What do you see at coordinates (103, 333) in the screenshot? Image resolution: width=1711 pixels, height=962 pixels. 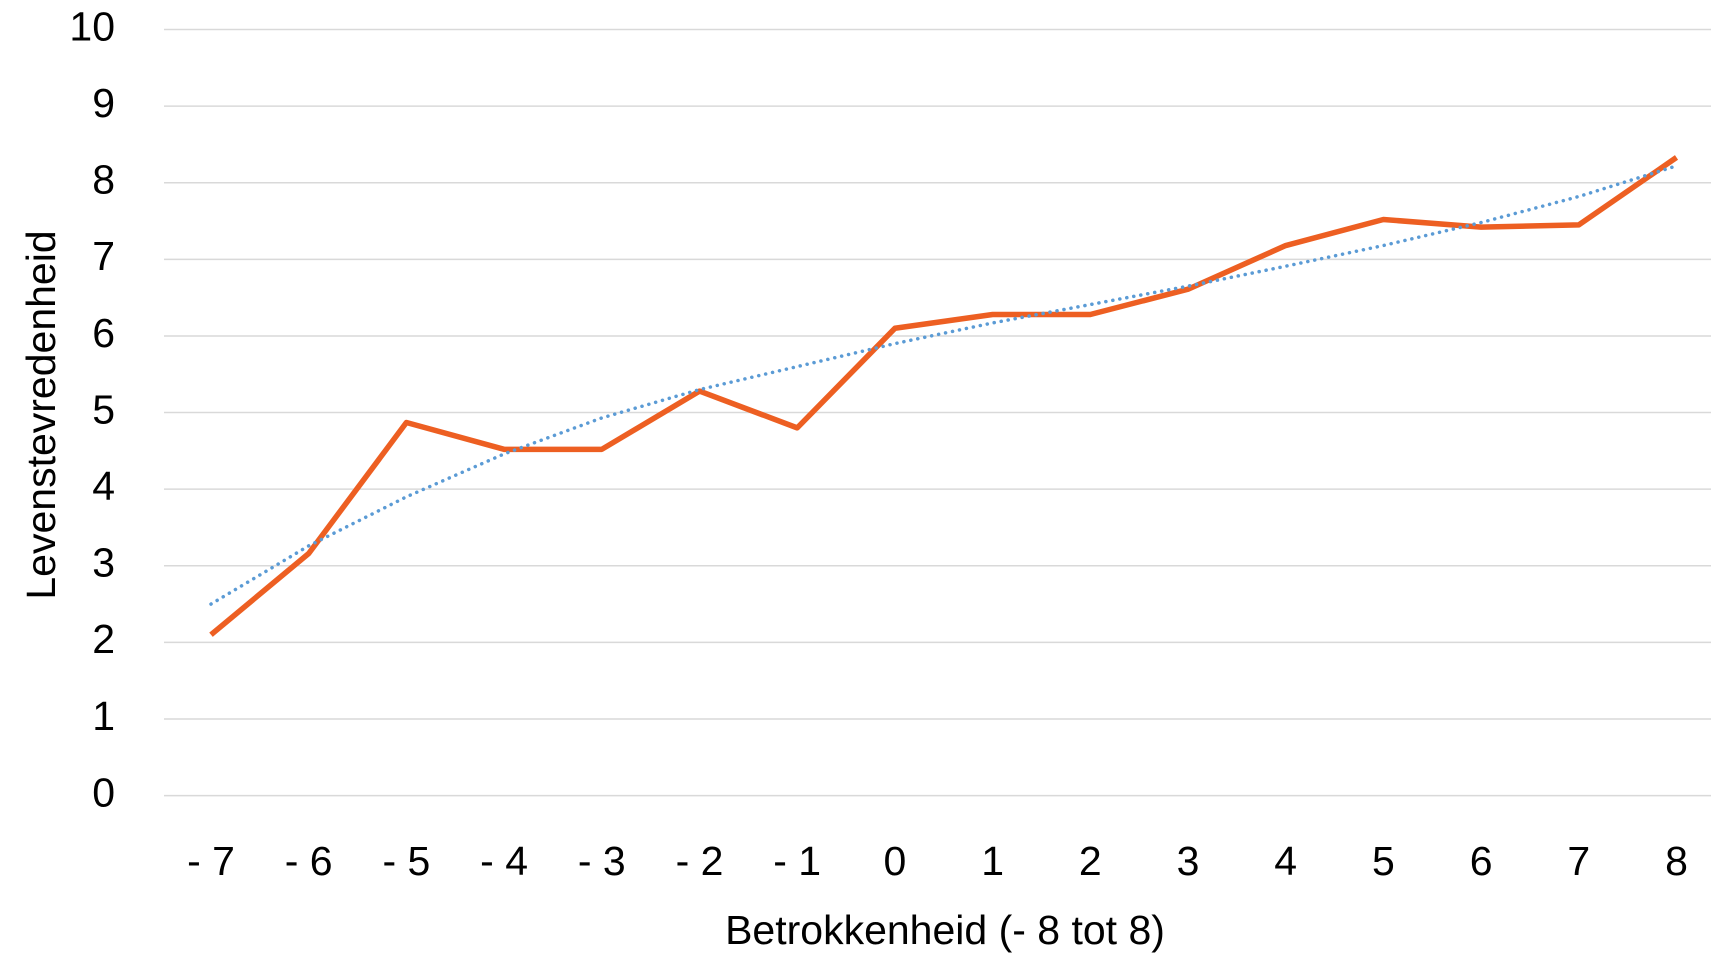 I see `y-tick-label: 6` at bounding box center [103, 333].